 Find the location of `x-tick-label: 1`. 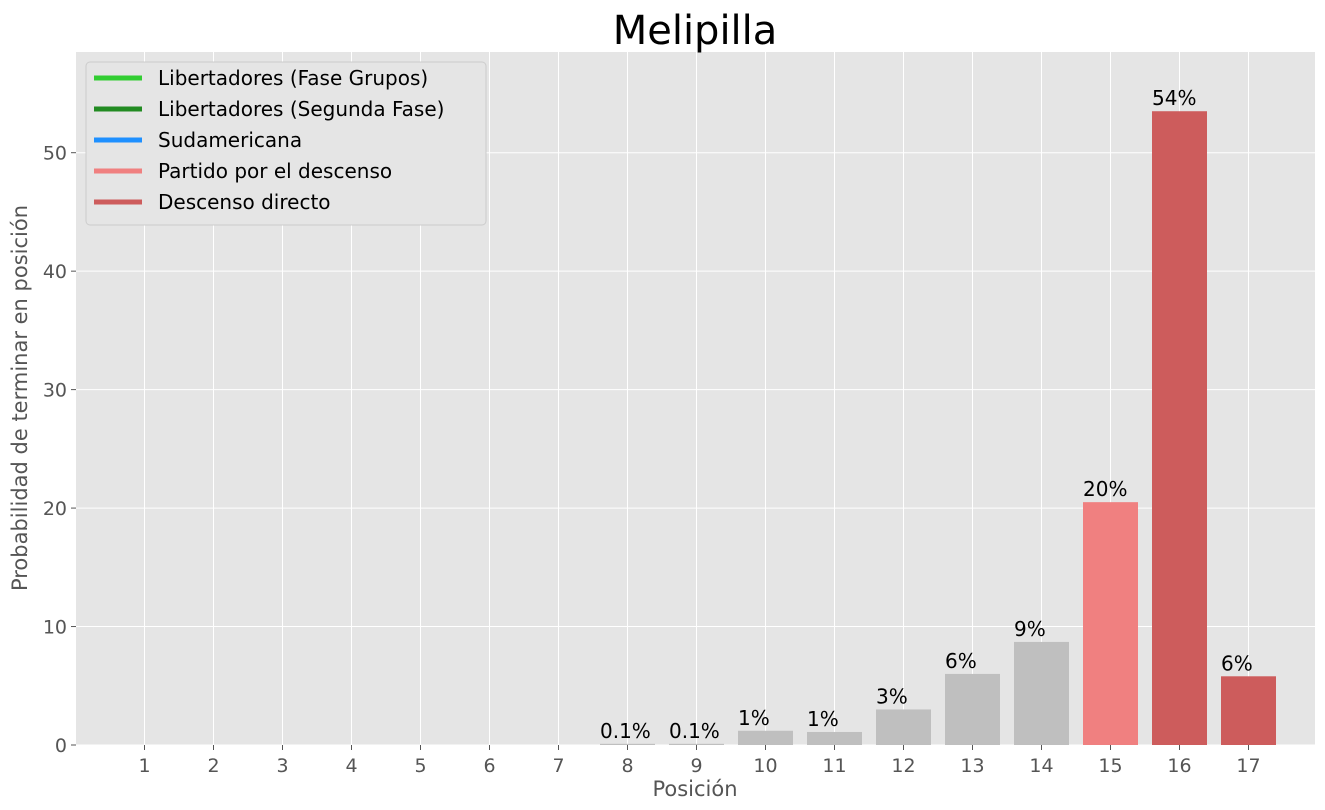

x-tick-label: 1 is located at coordinates (144, 766).